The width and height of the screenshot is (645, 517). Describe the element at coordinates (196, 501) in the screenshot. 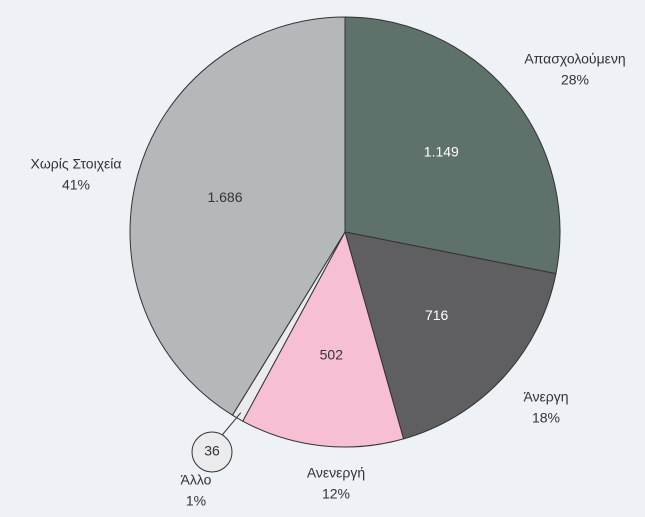

I see `percent-label: 1%` at that location.